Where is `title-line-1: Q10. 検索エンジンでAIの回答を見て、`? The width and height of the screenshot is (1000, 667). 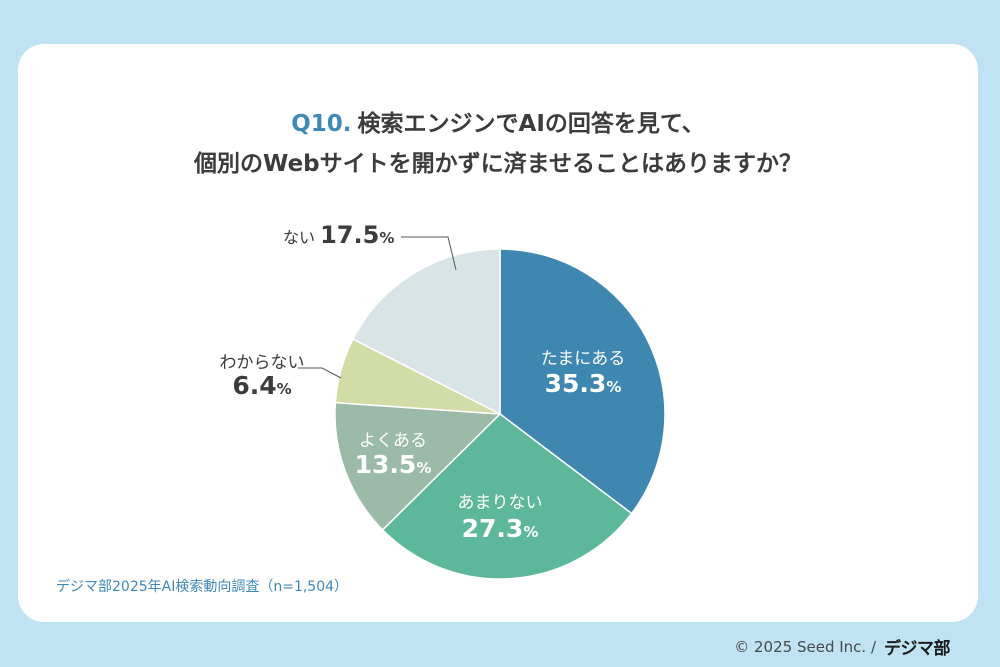
title-line-1: Q10. 検索エンジンでAIの回答を見て、 is located at coordinates (498, 124).